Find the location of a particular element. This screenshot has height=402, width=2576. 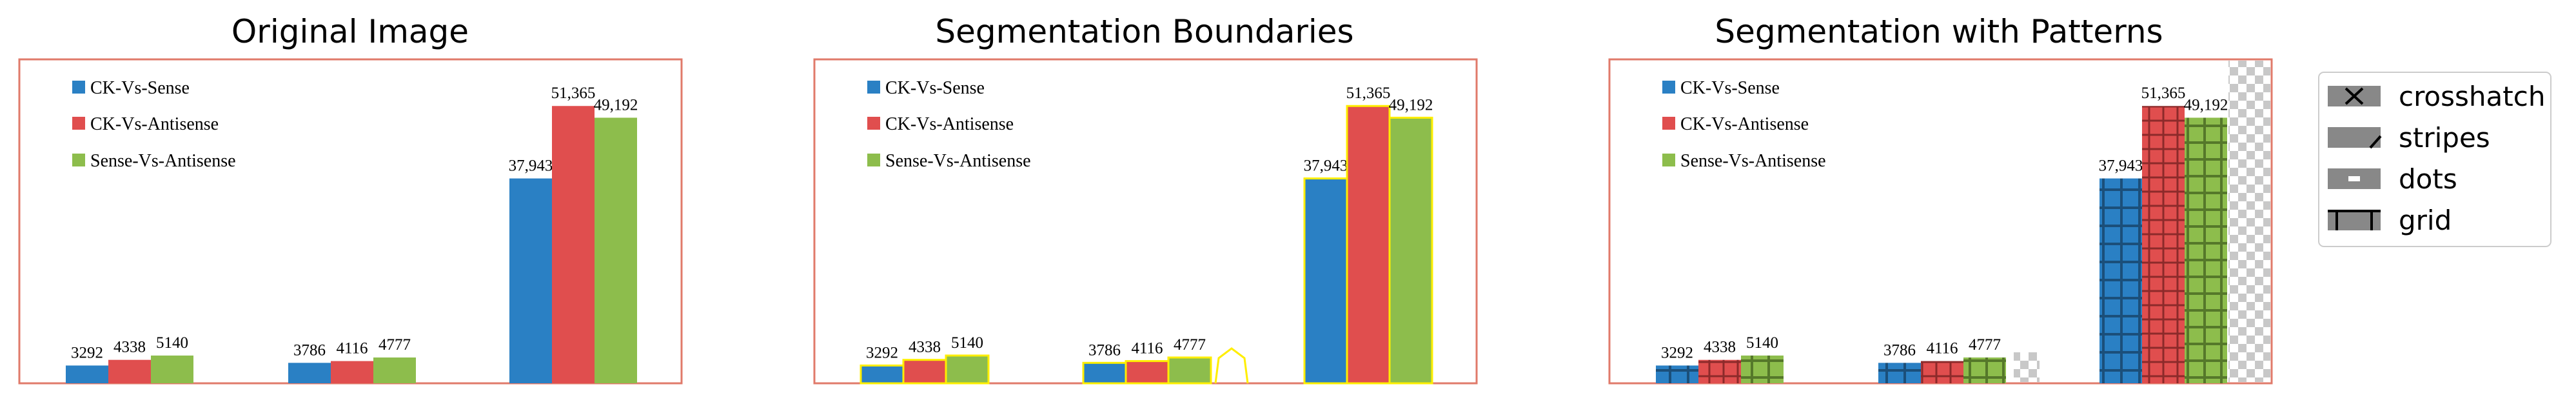

pattern-legend: crosshatch stripes dots grid is located at coordinates (2434, 159).